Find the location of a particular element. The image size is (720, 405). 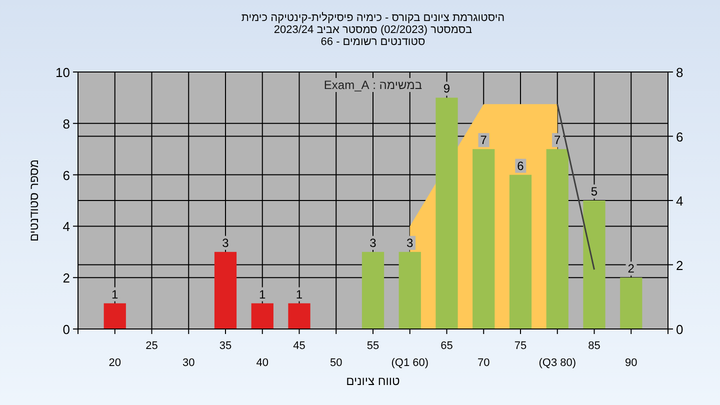

x-tick-label: 65 is located at coordinates (446, 346).